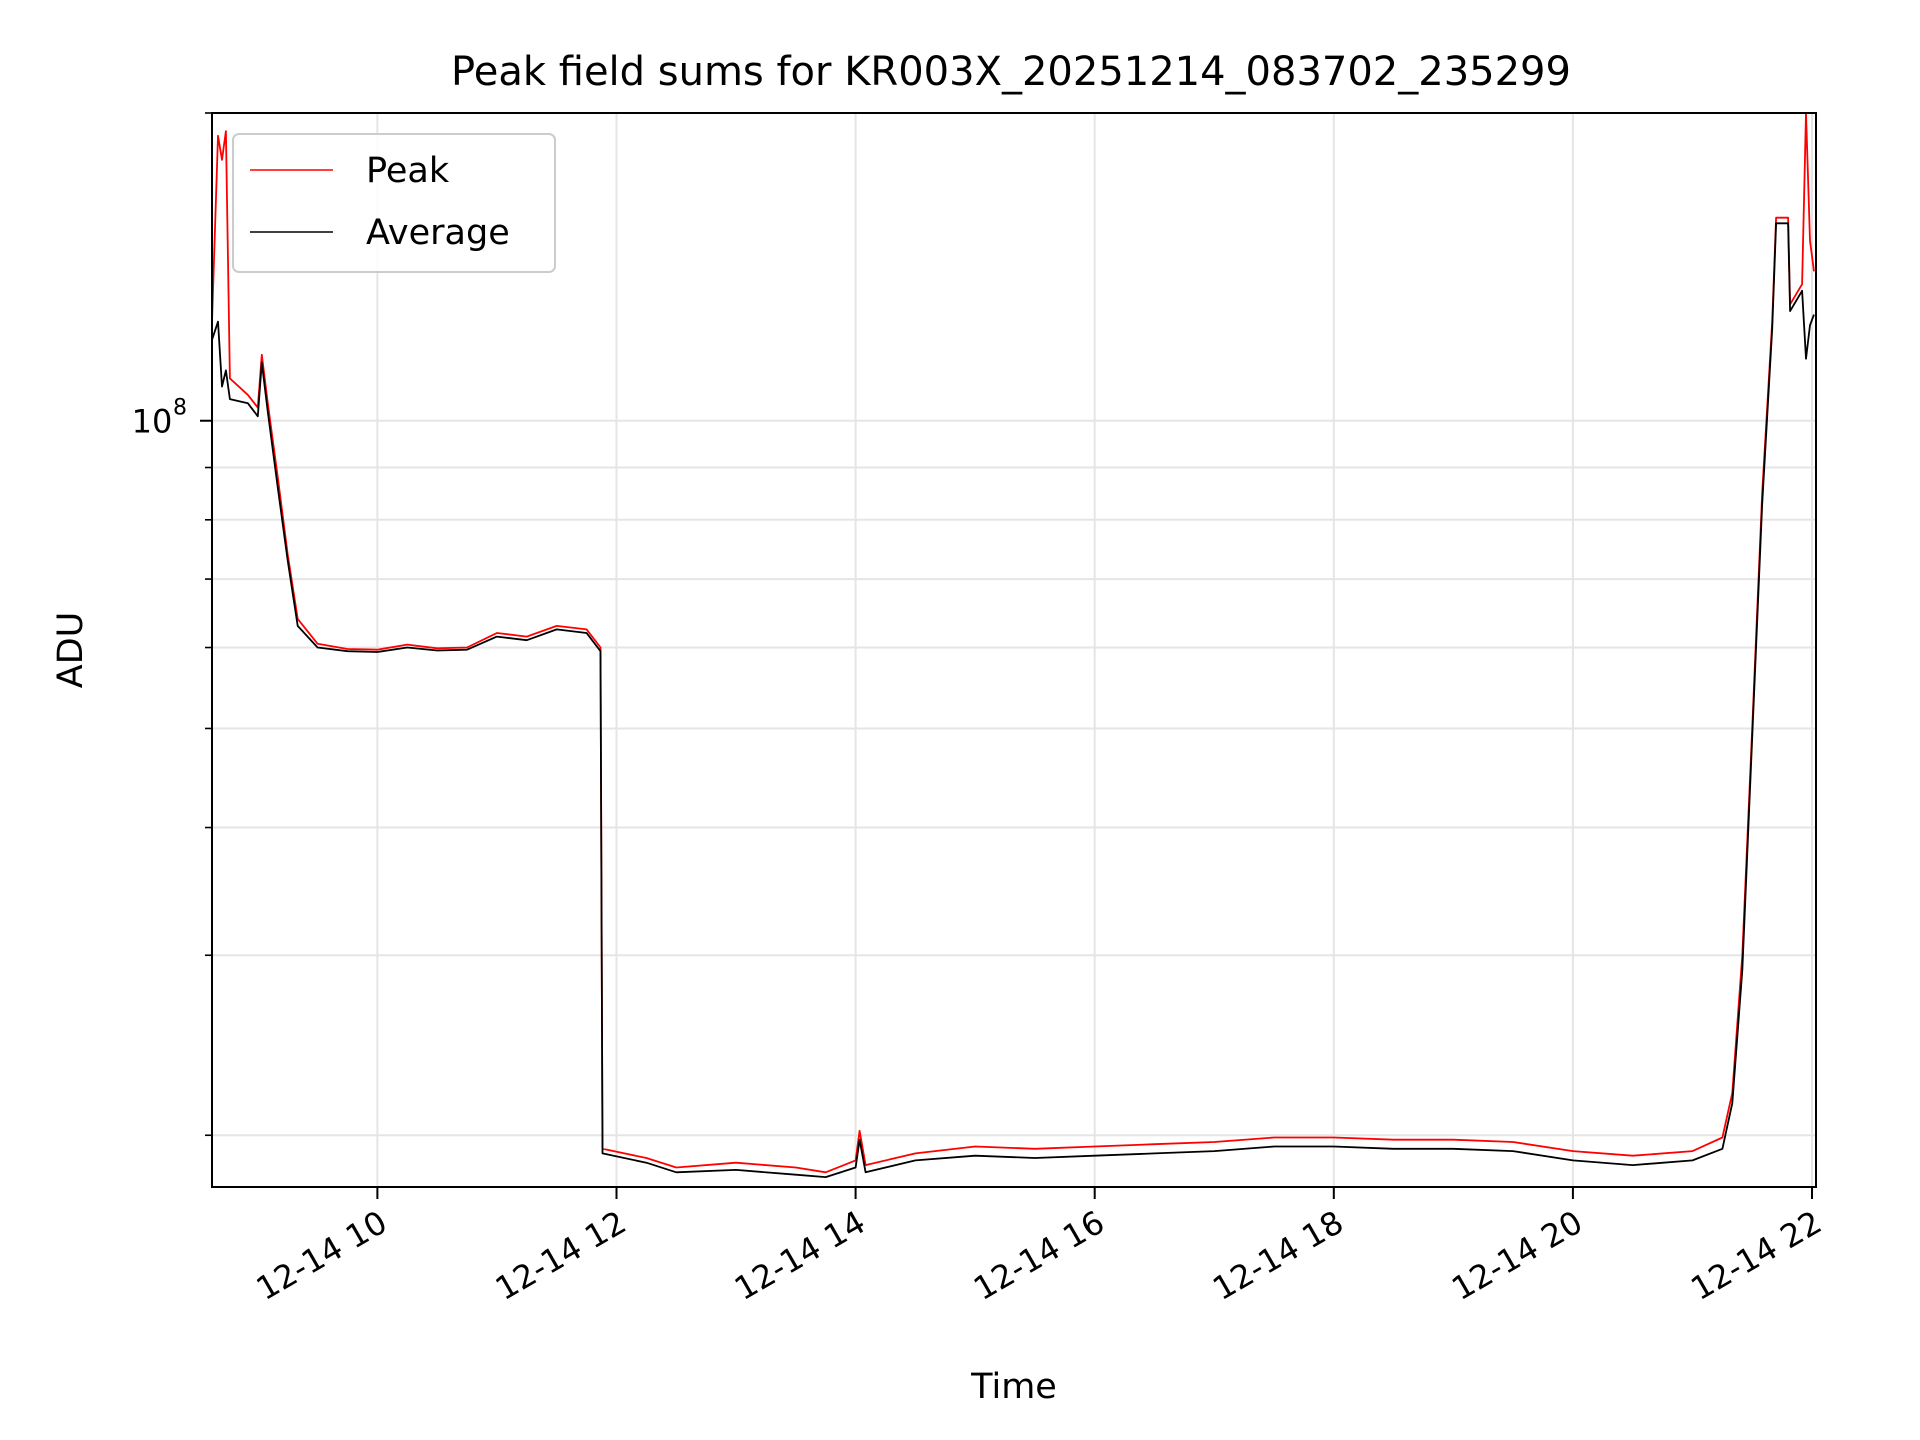 Image resolution: width=1920 pixels, height=1440 pixels. Describe the element at coordinates (438, 233) in the screenshot. I see `legend-label-average: Average` at that location.